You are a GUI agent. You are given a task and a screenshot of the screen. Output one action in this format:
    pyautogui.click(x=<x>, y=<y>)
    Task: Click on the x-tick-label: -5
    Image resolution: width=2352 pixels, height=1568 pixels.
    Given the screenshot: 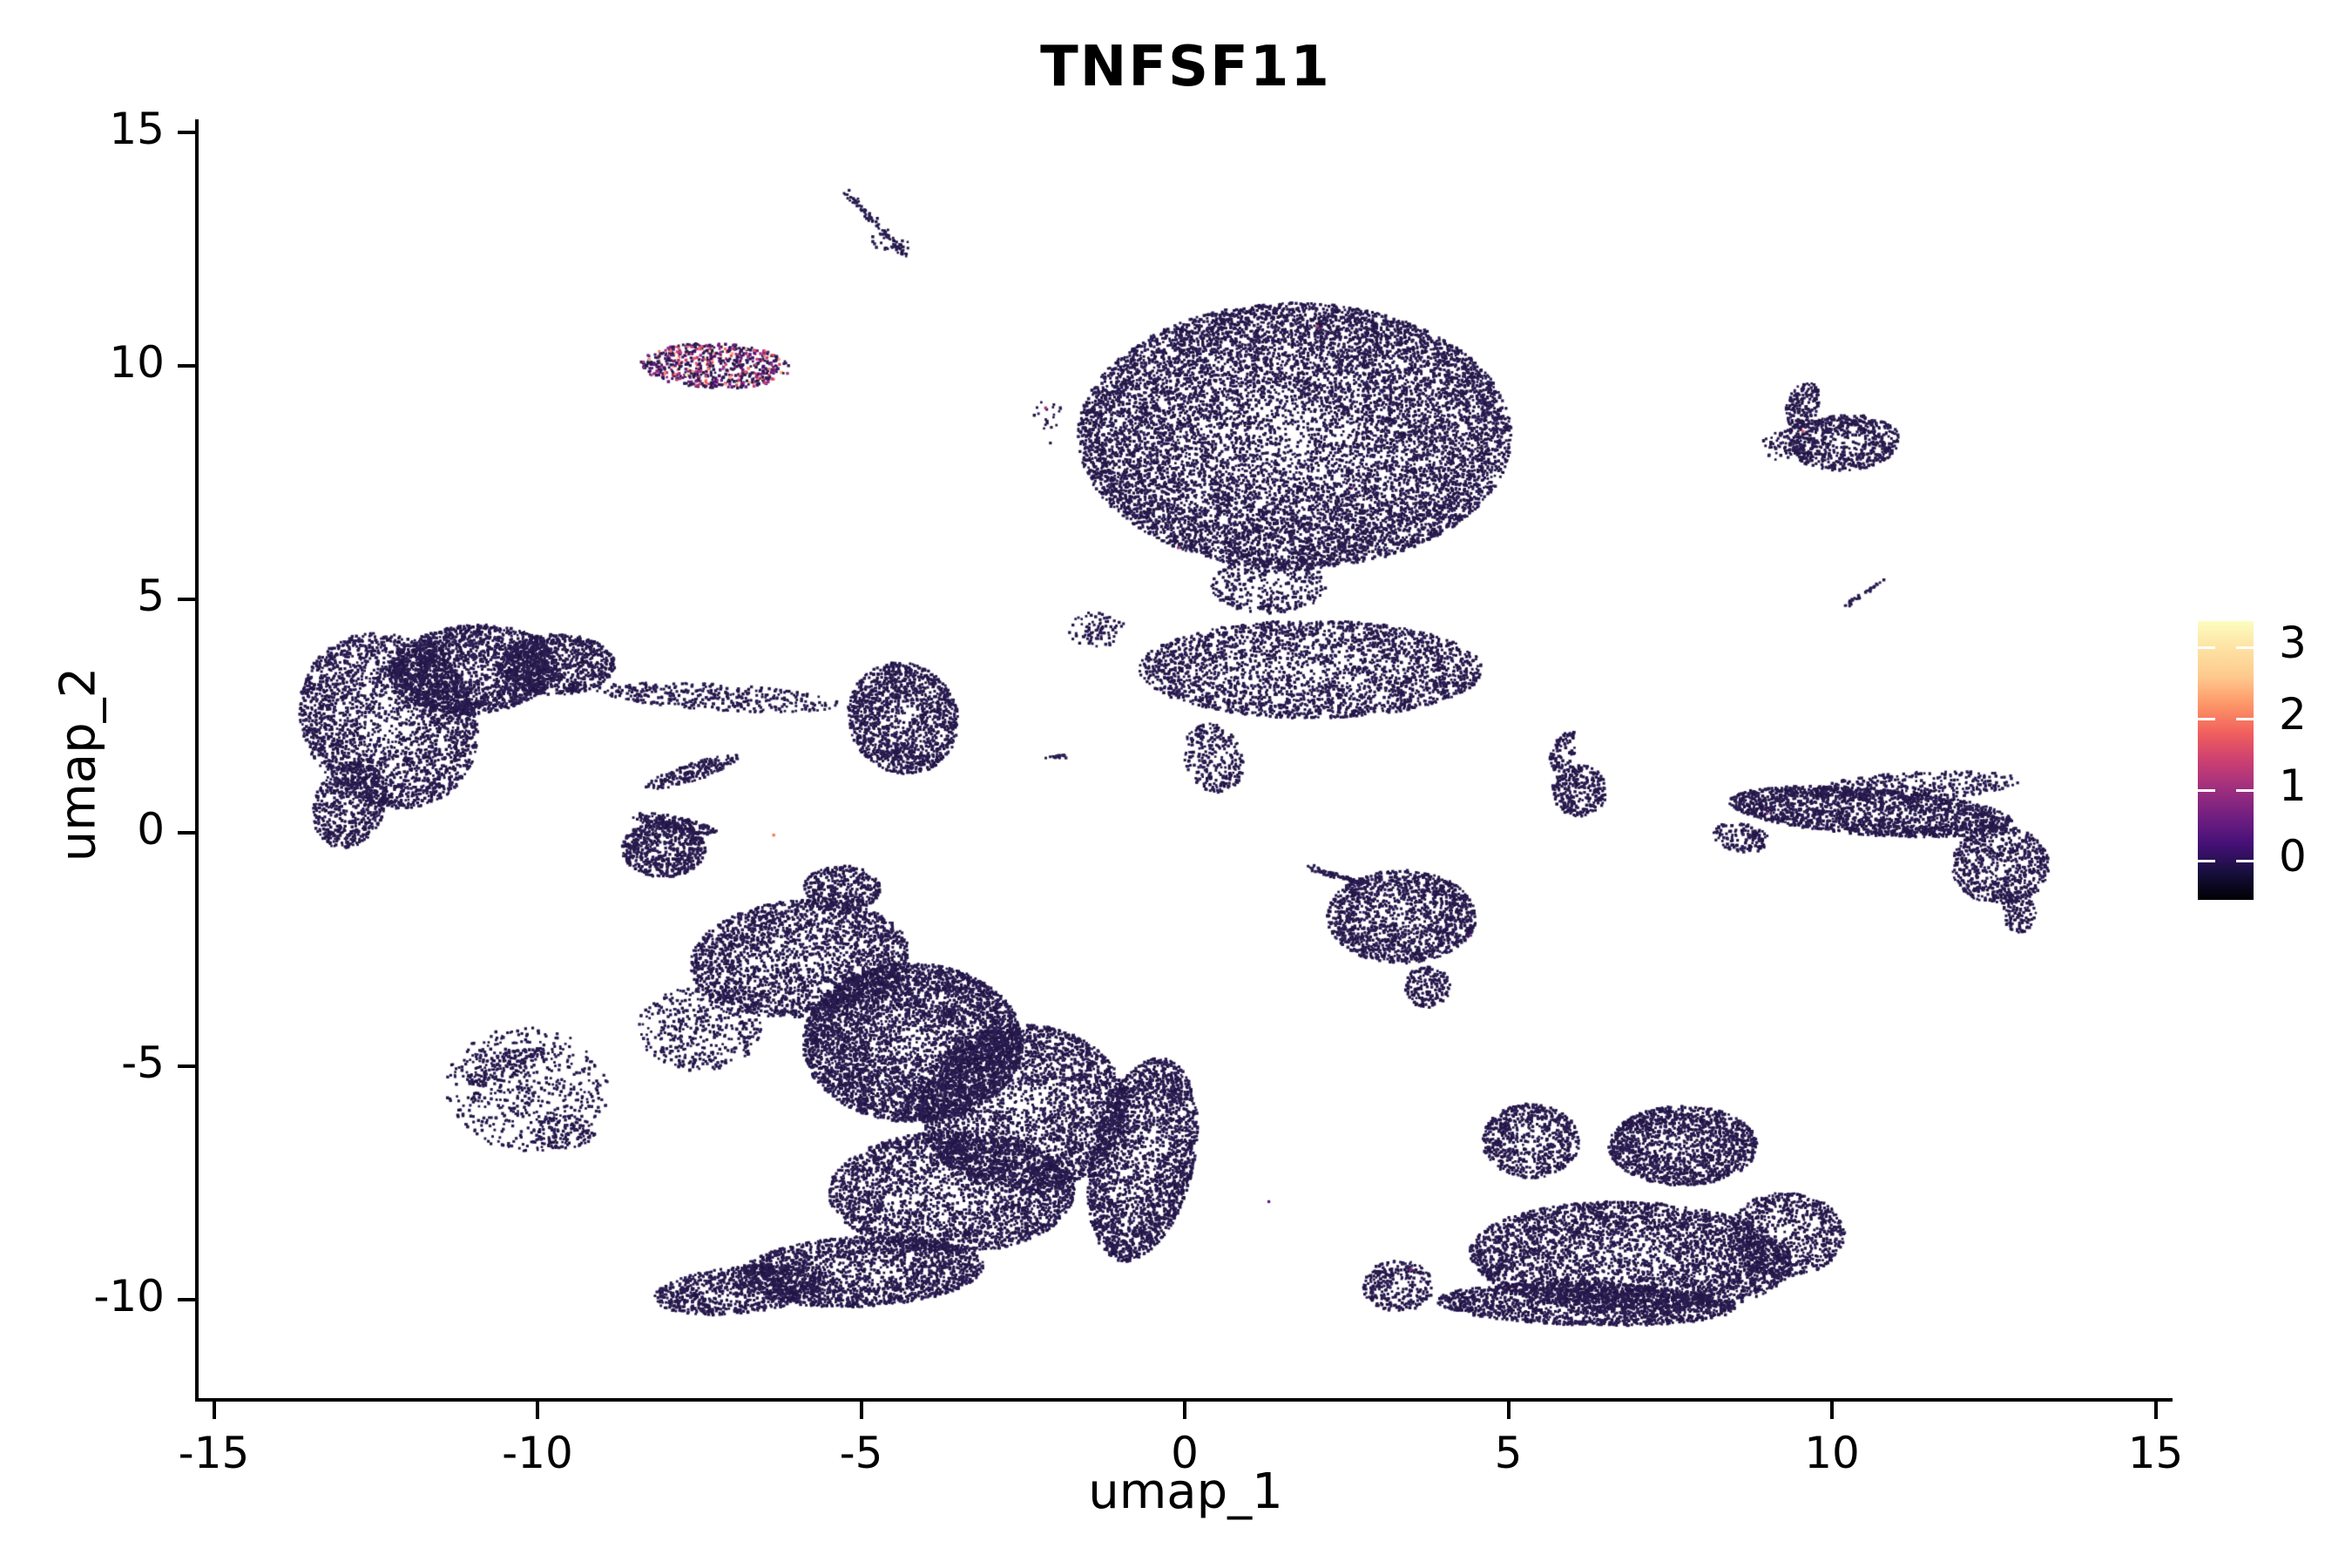 What is the action you would take?
    pyautogui.click(x=861, y=1453)
    